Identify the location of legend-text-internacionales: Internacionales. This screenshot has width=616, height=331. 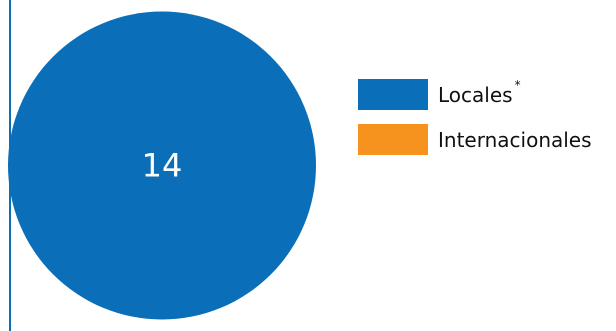
(515, 139).